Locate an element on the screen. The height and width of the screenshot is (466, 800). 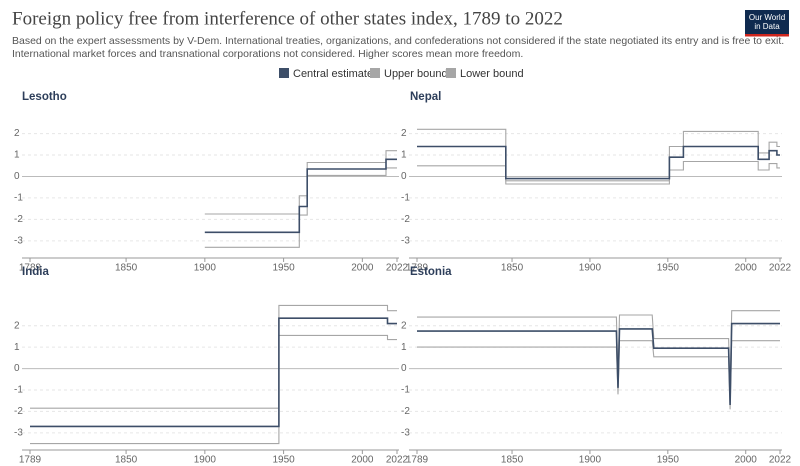
panel-title: Lesotho is located at coordinates (44, 97).